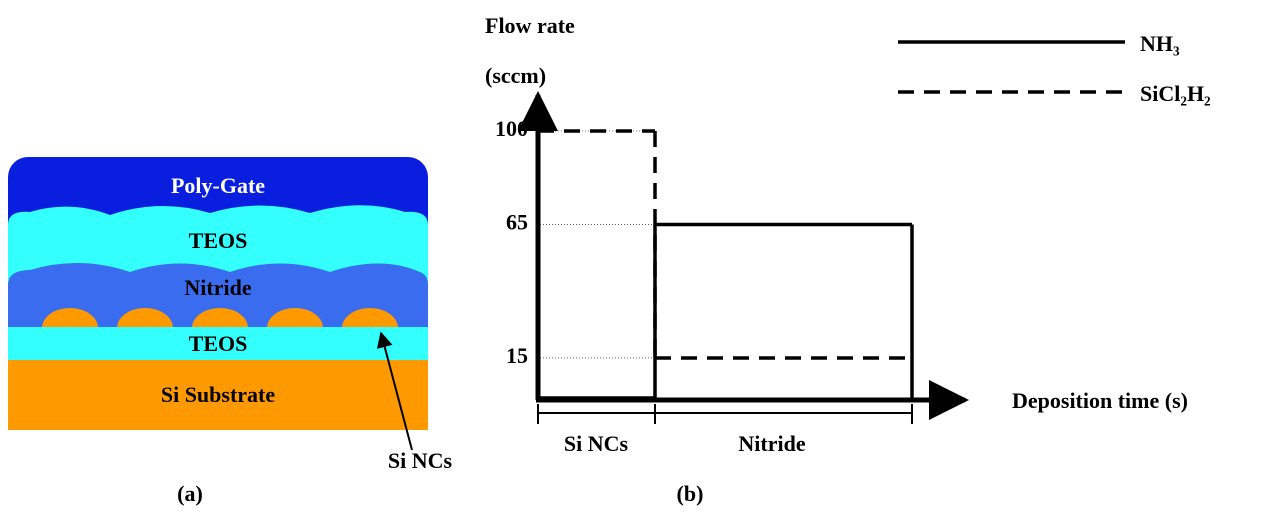  Describe the element at coordinates (217, 287) in the screenshot. I see `layer-label: Nitride` at that location.